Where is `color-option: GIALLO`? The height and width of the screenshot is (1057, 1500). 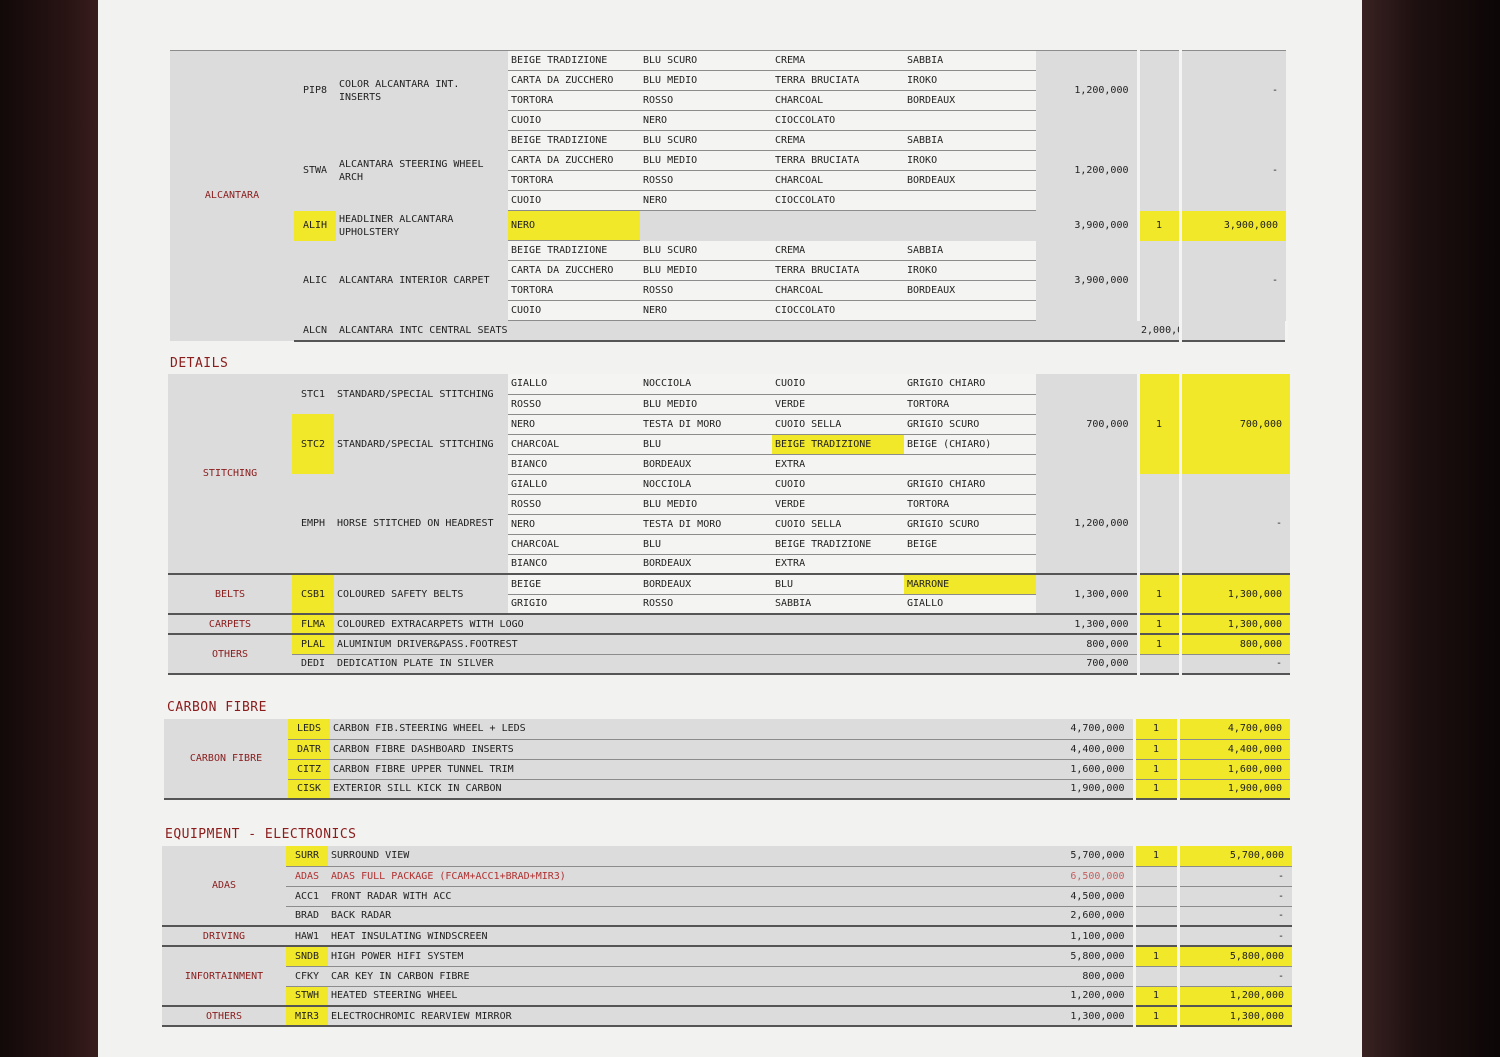 color-option: GIALLO is located at coordinates (970, 604).